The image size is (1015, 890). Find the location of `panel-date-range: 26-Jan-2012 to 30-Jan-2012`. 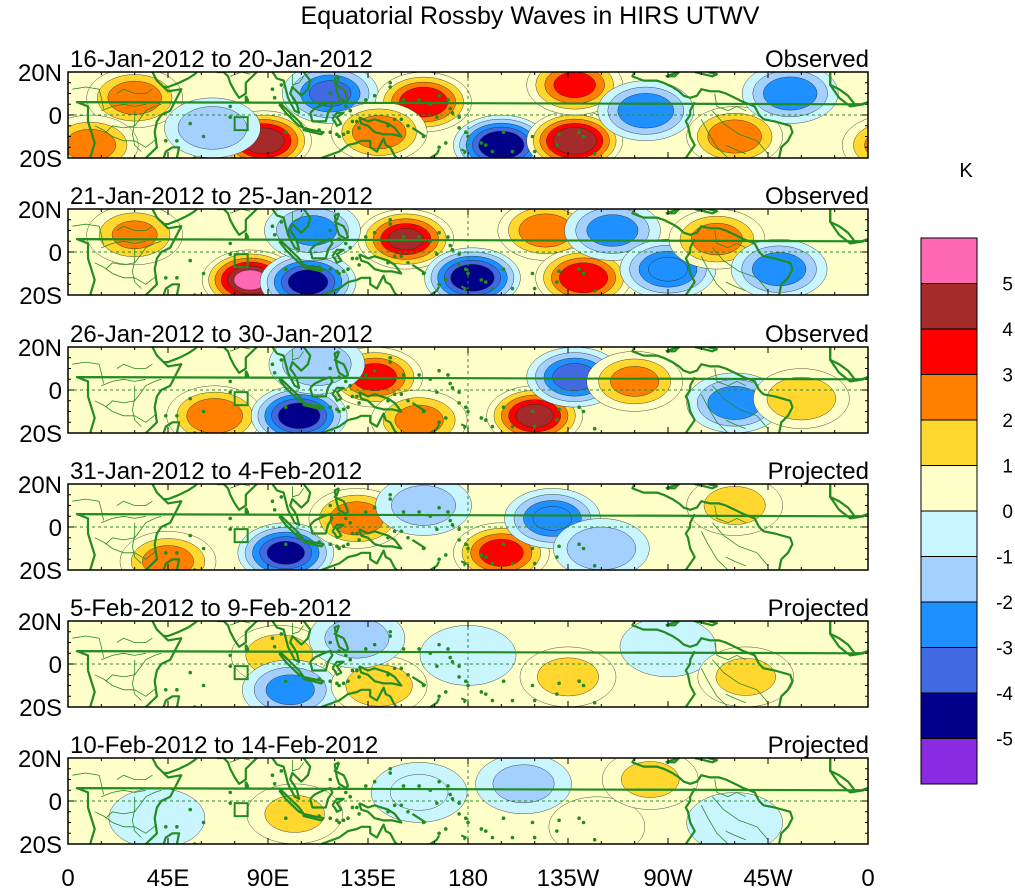

panel-date-range: 26-Jan-2012 to 30-Jan-2012 is located at coordinates (221, 334).